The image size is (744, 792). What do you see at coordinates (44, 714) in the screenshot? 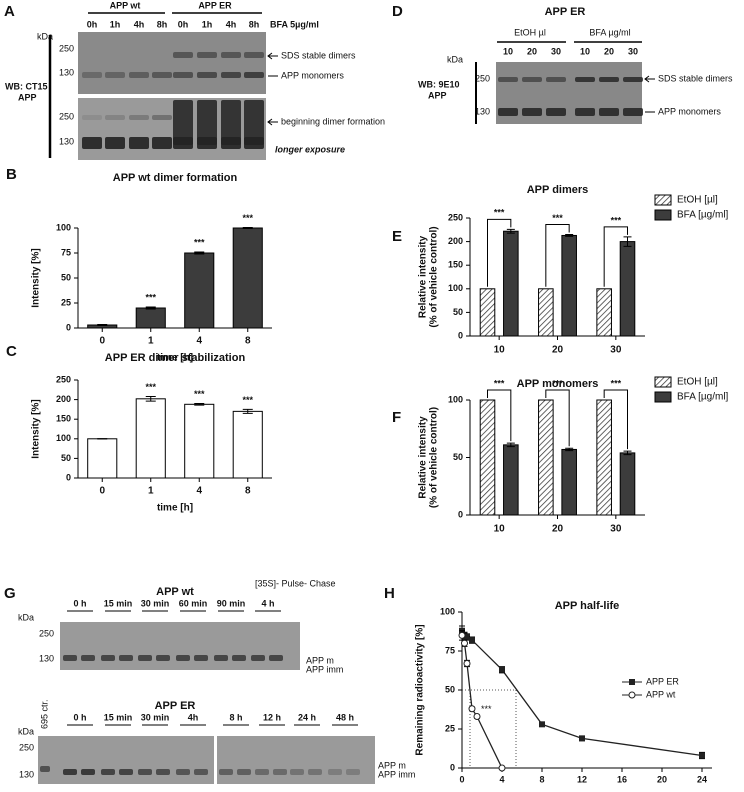
I see `ctrl-label: 695 ctr.` at bounding box center [44, 714].